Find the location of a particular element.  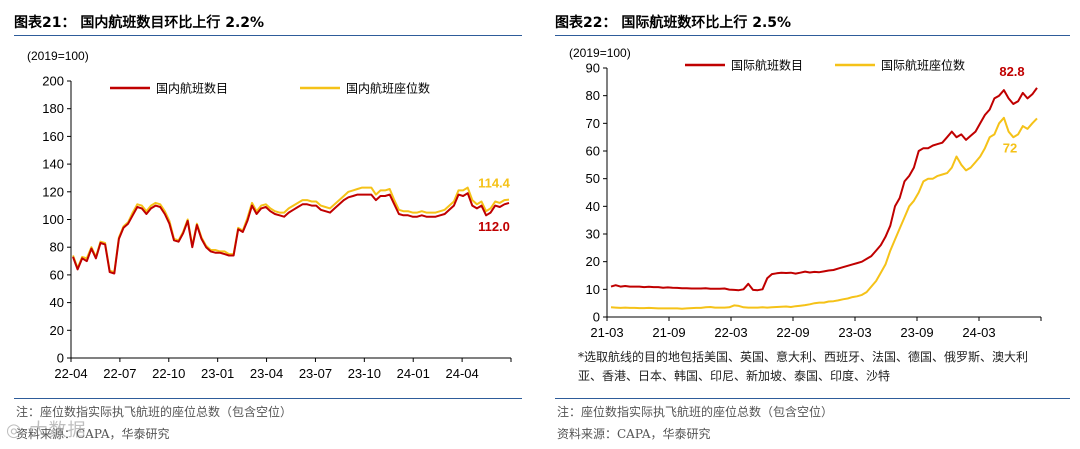

right-y-tick-label: 70 is located at coordinates (593, 123).